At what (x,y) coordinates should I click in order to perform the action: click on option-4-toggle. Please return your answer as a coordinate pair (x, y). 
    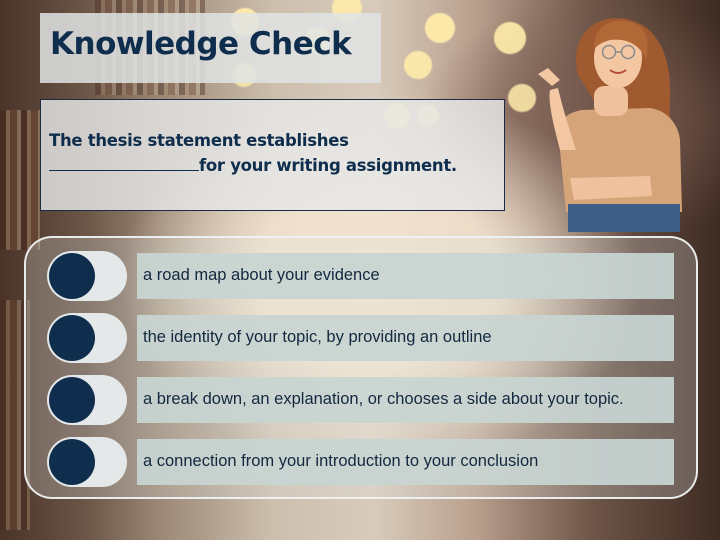
    Looking at the image, I should click on (87, 462).